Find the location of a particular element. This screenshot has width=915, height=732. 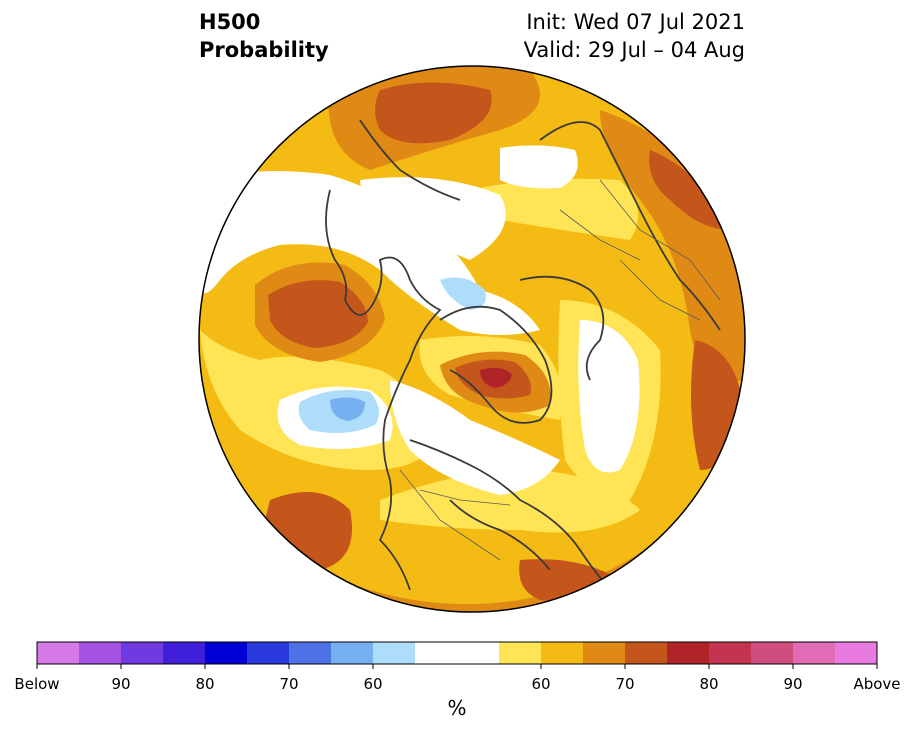

white-arctic-ocean is located at coordinates (433, 218).